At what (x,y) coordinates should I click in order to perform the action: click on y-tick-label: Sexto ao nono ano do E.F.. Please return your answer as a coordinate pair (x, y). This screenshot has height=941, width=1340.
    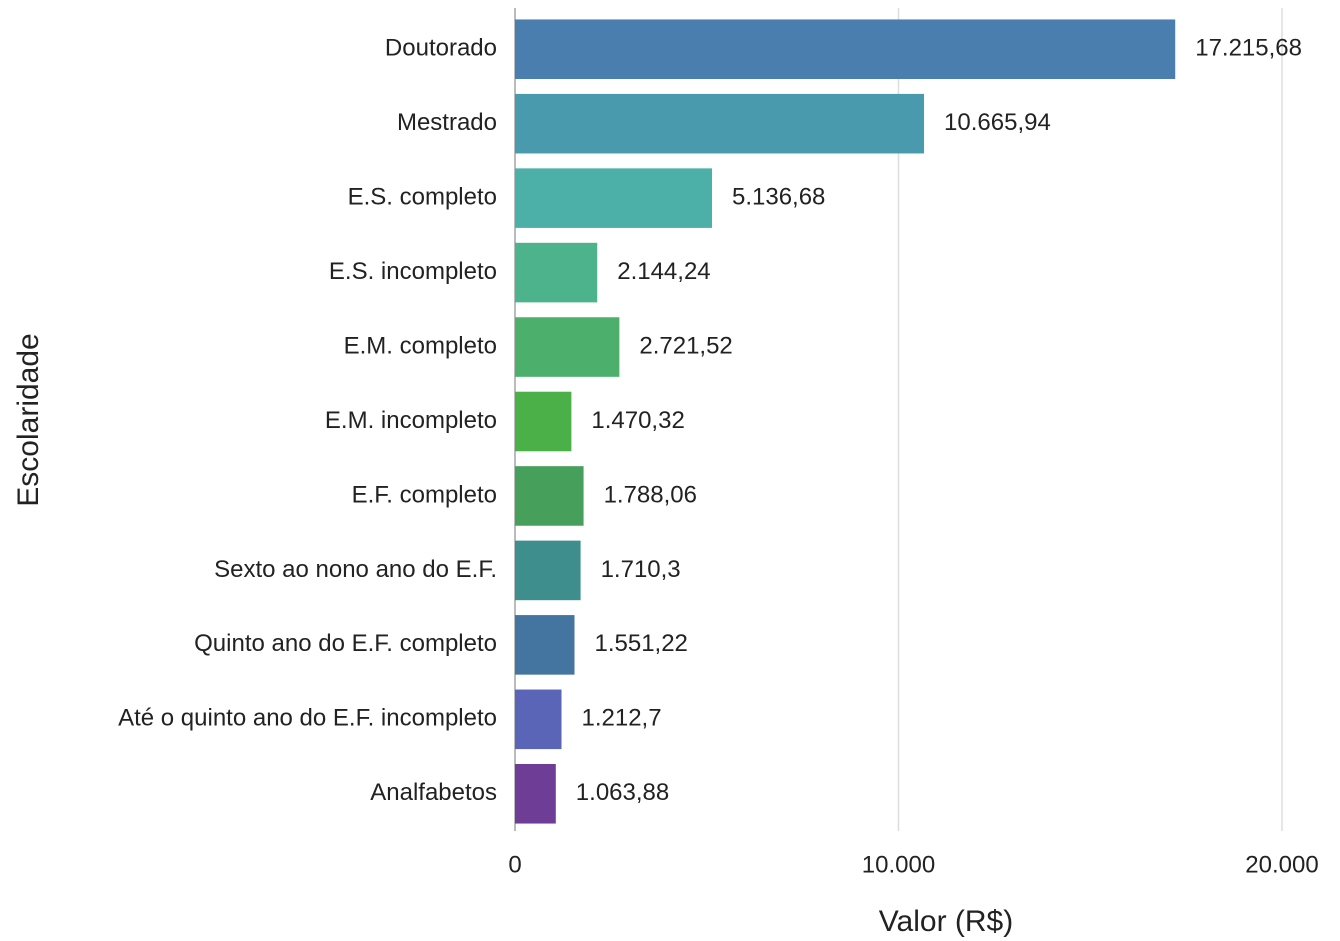
    Looking at the image, I should click on (355, 569).